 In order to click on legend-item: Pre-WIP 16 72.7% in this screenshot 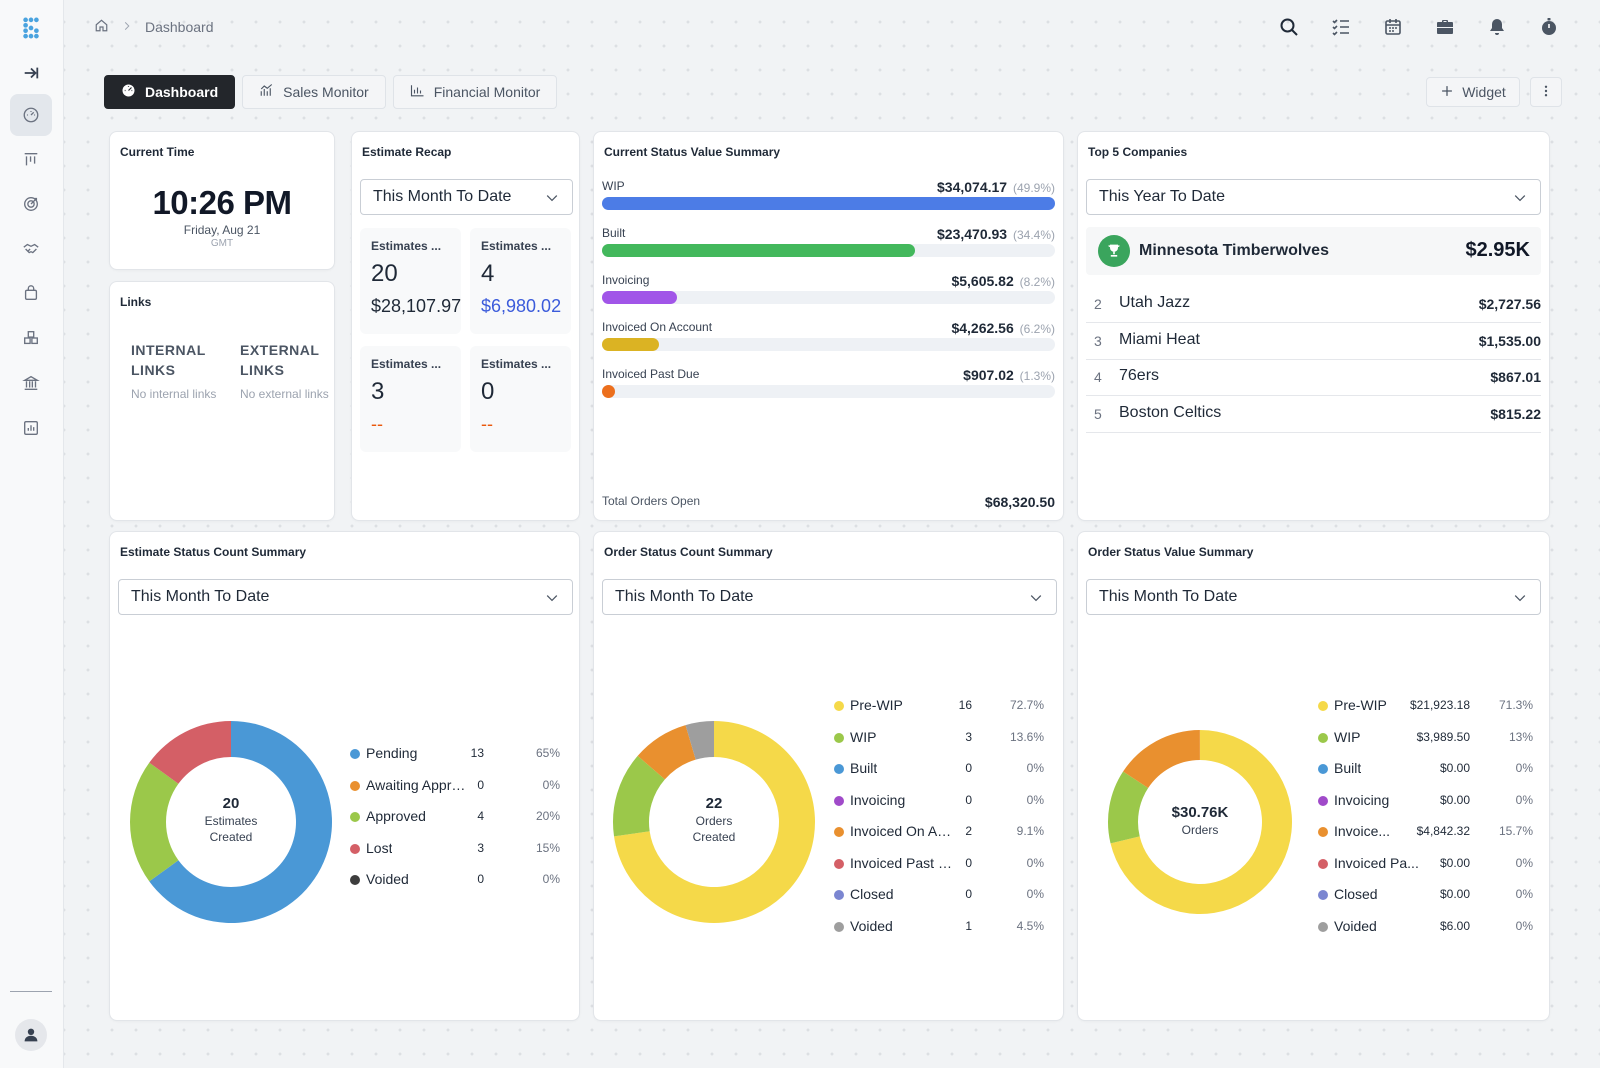, I will do `click(939, 706)`.